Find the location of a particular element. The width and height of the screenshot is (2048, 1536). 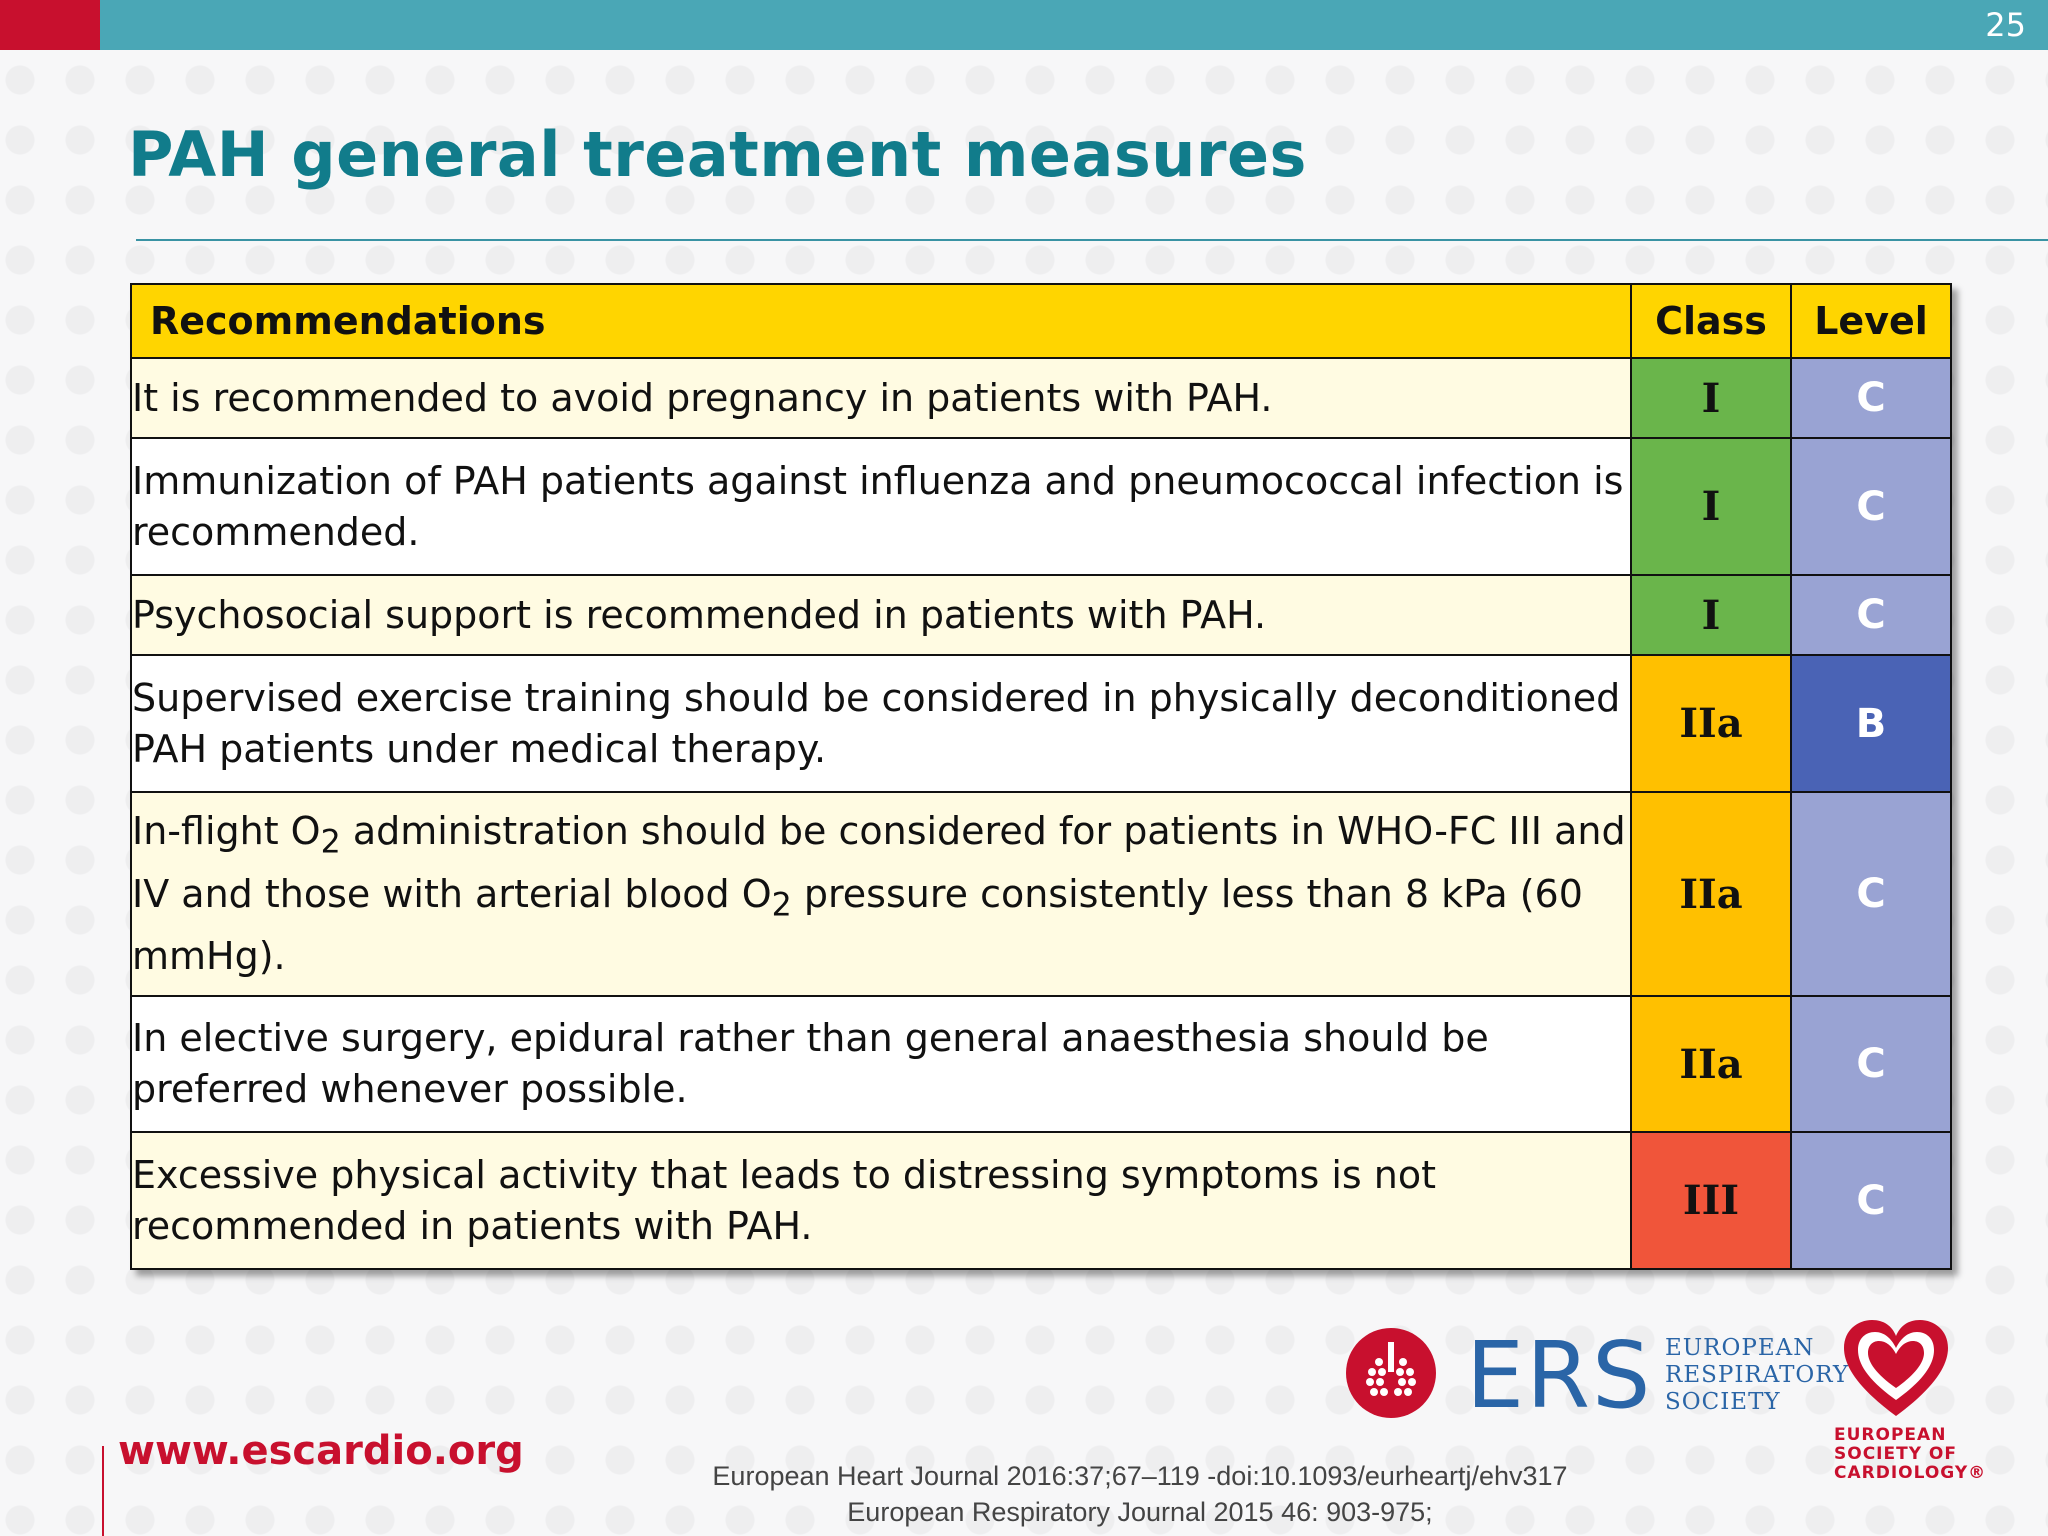

header-class: Class is located at coordinates (1711, 321).